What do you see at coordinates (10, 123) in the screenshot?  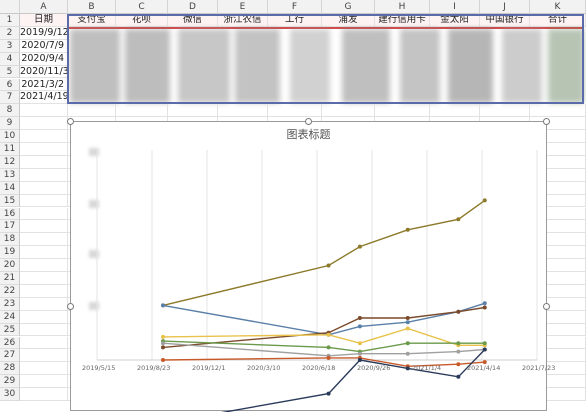 I see `row-header-9: 9` at bounding box center [10, 123].